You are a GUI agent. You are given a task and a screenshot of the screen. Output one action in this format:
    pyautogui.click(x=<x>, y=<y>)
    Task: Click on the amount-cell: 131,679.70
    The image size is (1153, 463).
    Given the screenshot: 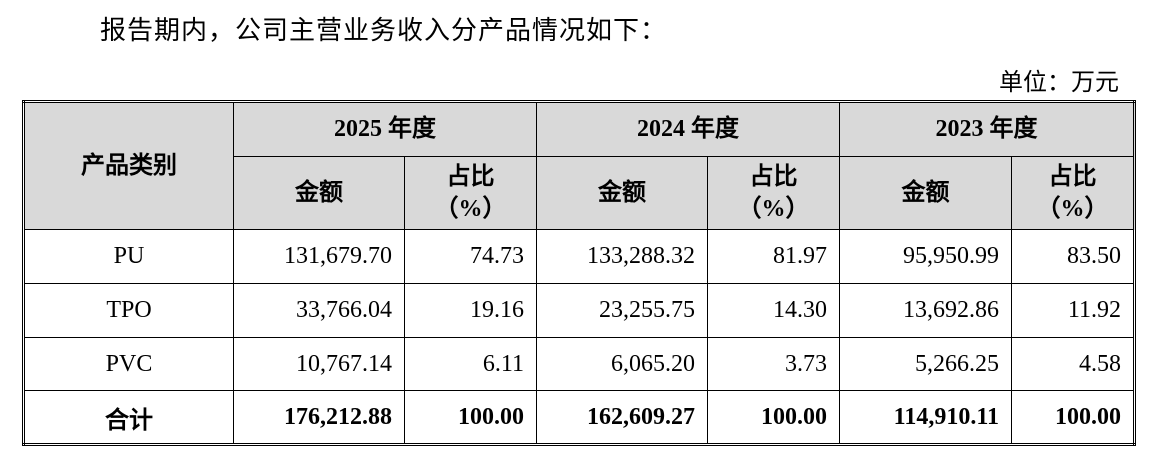 What is the action you would take?
    pyautogui.click(x=319, y=256)
    